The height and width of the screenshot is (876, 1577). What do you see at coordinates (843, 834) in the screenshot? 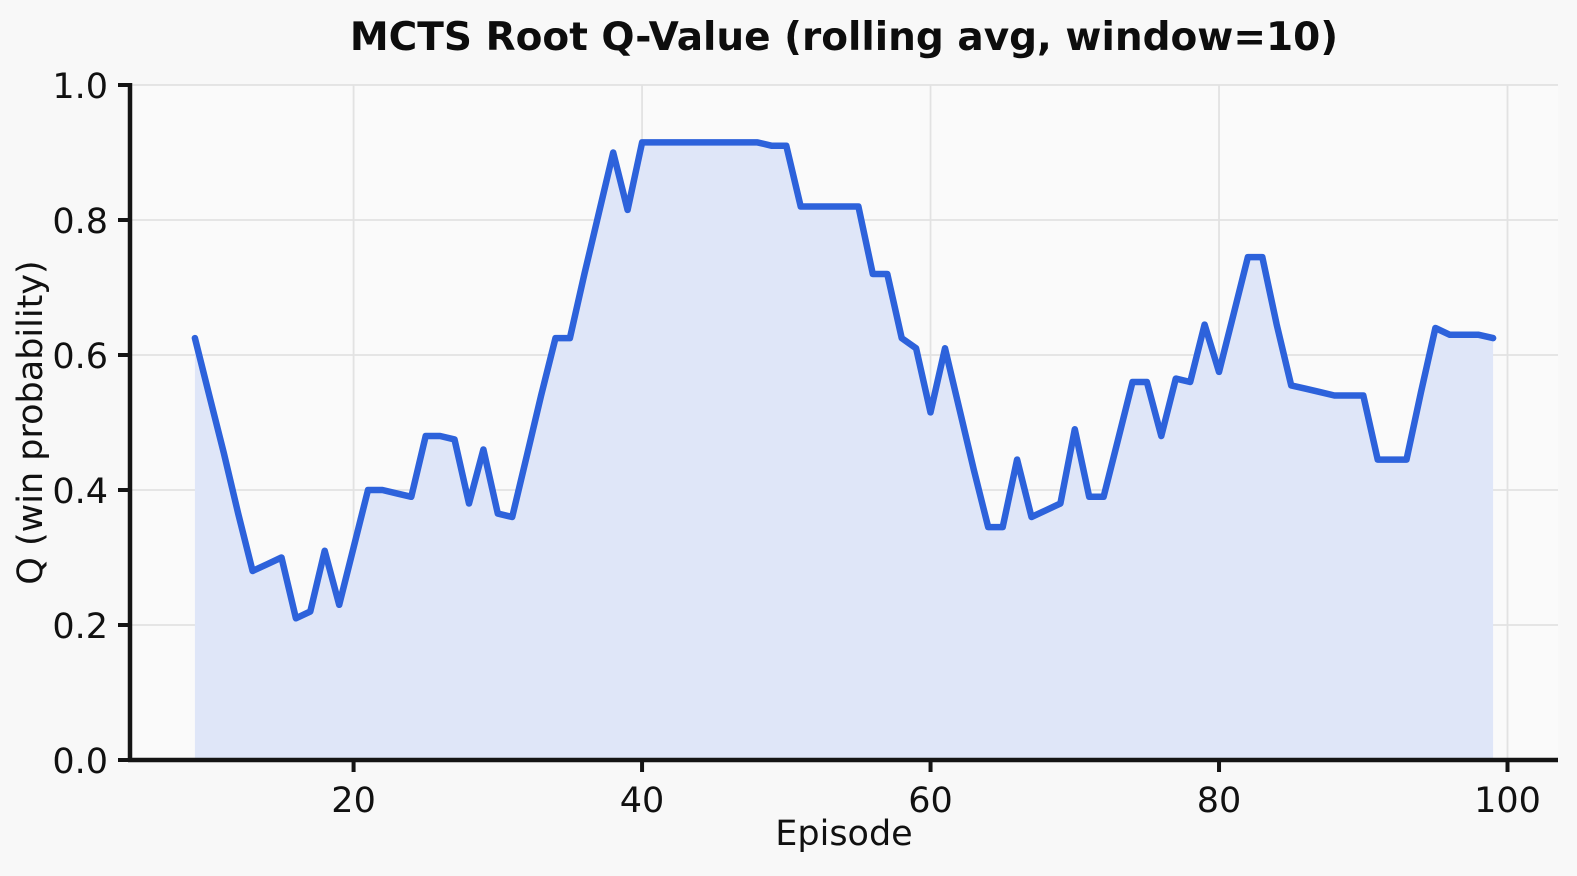
I see `x-axis-label: Episode` at bounding box center [843, 834].